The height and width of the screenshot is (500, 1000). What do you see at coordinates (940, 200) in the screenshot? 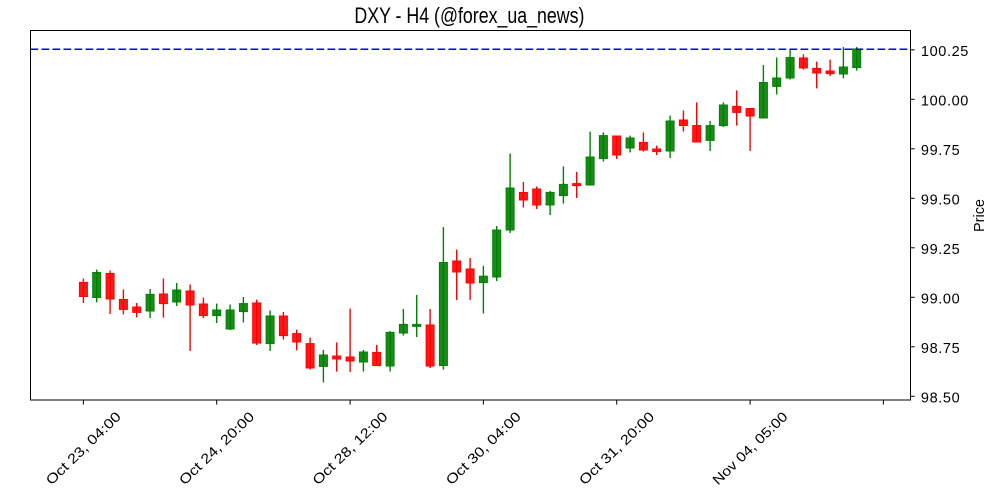
I see `svg-text: 99.50` at bounding box center [940, 200].